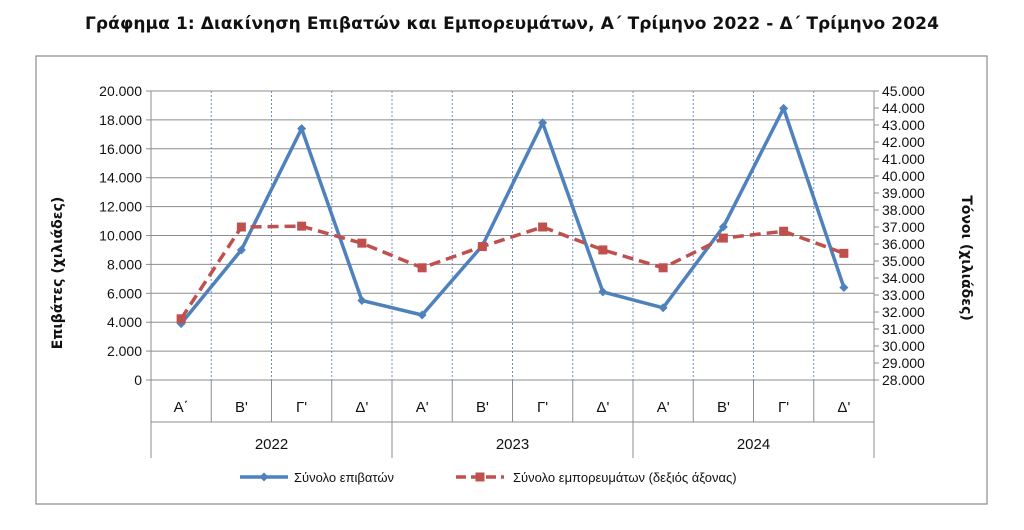 The image size is (1024, 530). Describe the element at coordinates (903, 312) in the screenshot. I see `y-right-tick-label: 32.000` at that location.